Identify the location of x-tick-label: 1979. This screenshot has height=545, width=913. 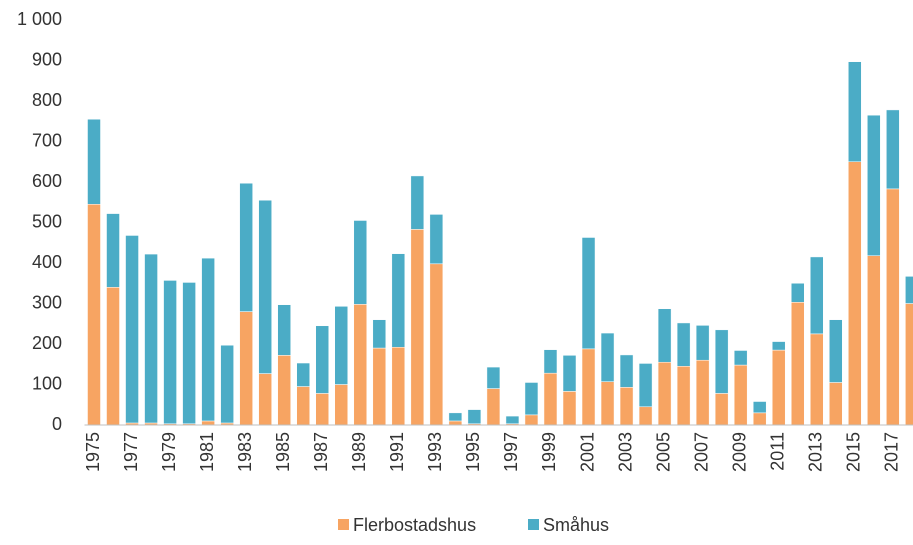
(169, 452).